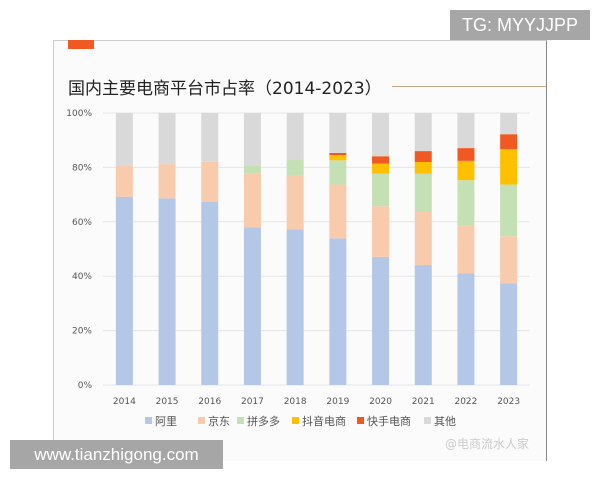 The height and width of the screenshot is (480, 600). Describe the element at coordinates (124, 140) in the screenshot. I see `bar-segment-2014-其他` at that location.